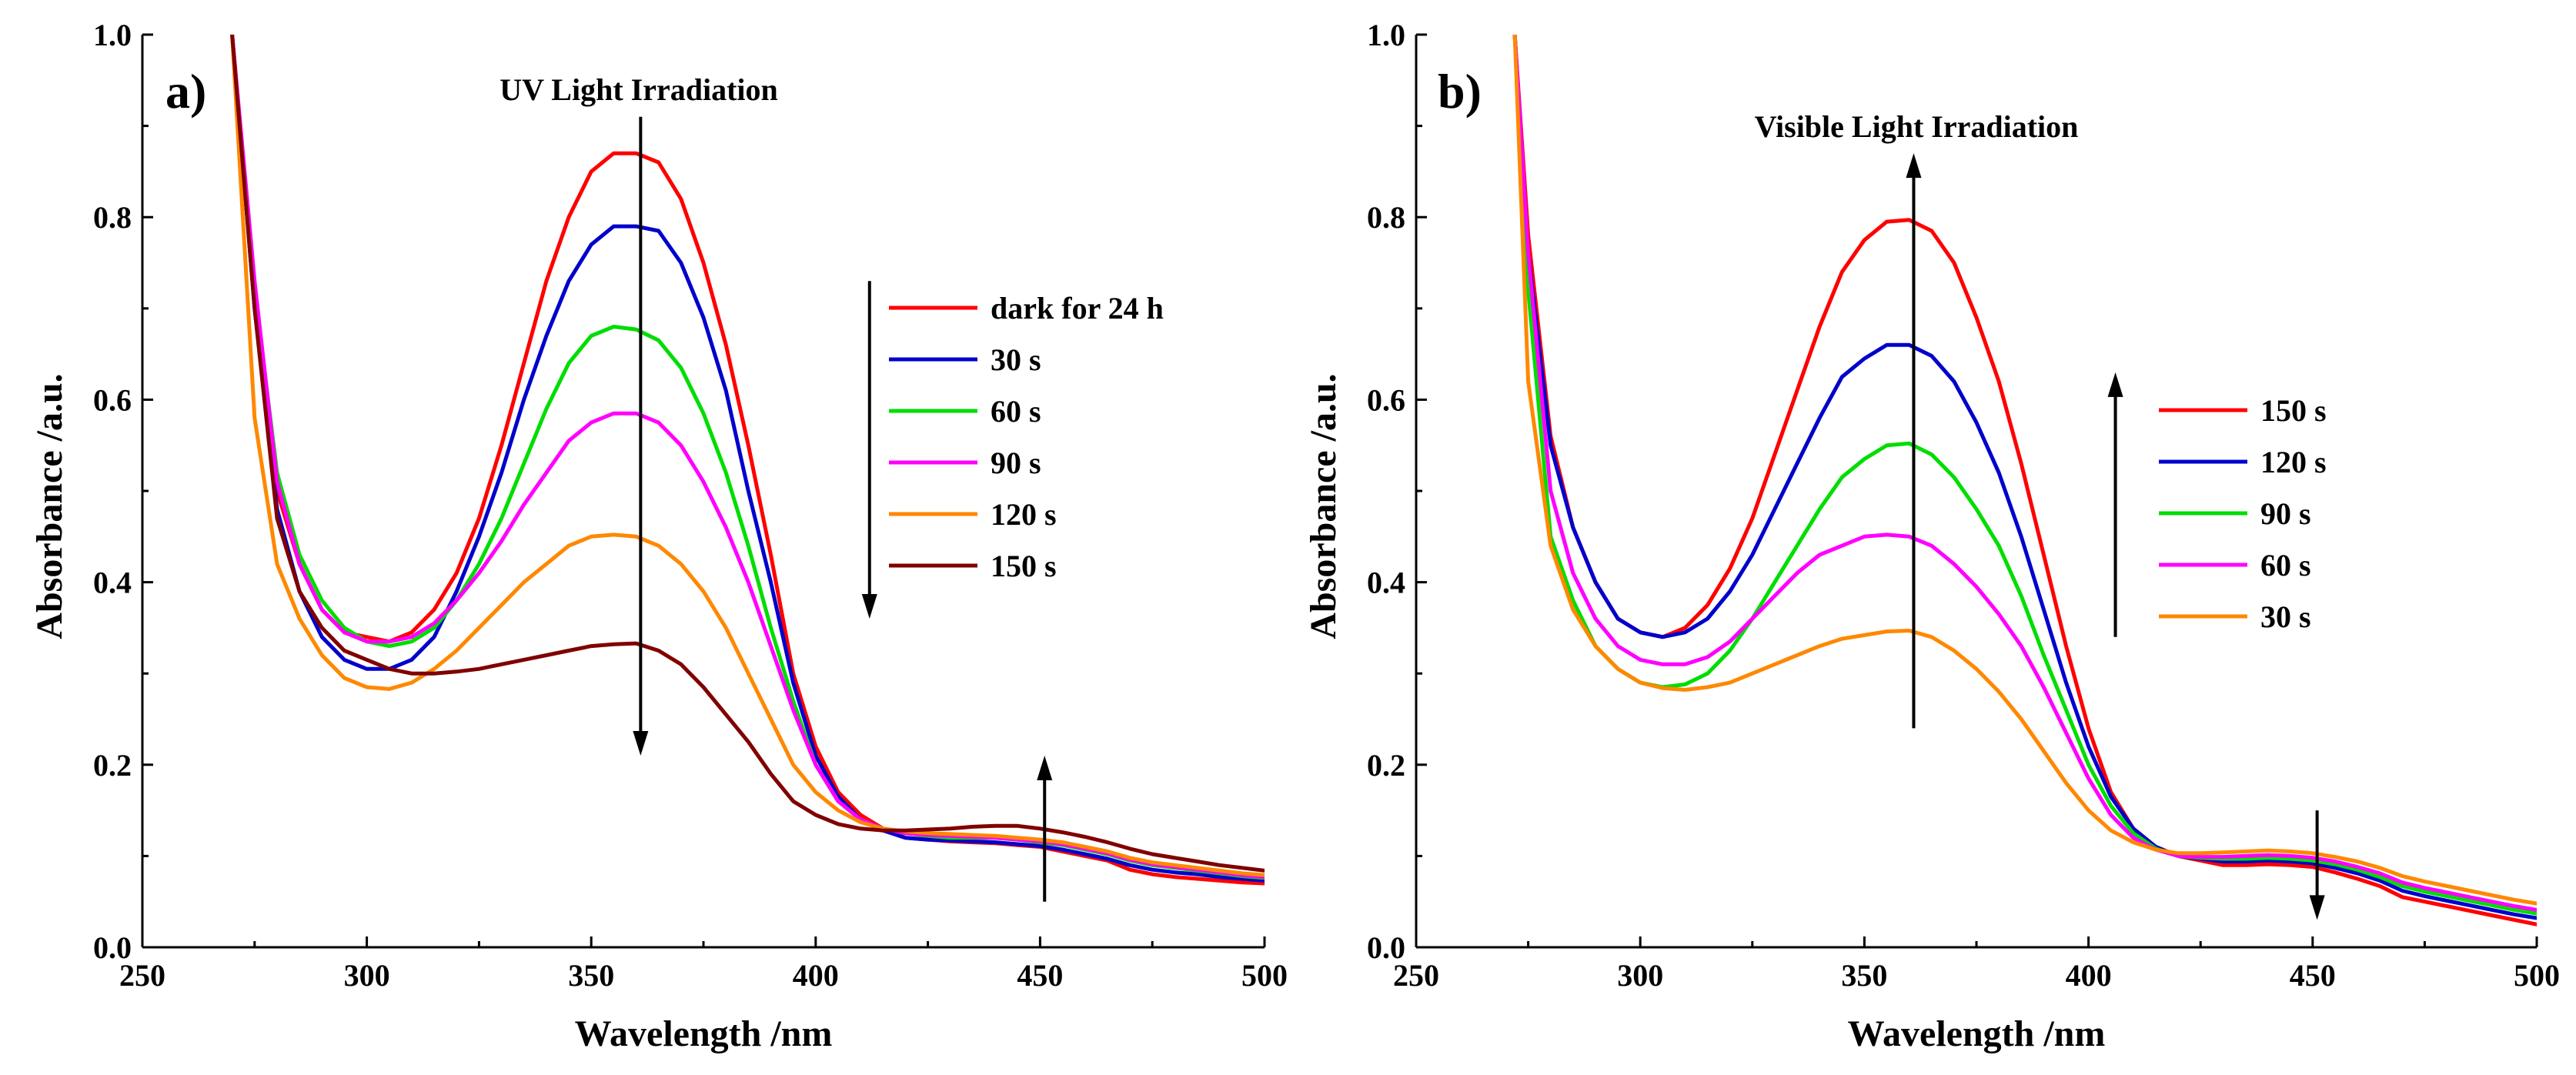 The image size is (2576, 1075). Describe the element at coordinates (112, 35) in the screenshot. I see `panel-a-y-tick-label: 1.0` at that location.